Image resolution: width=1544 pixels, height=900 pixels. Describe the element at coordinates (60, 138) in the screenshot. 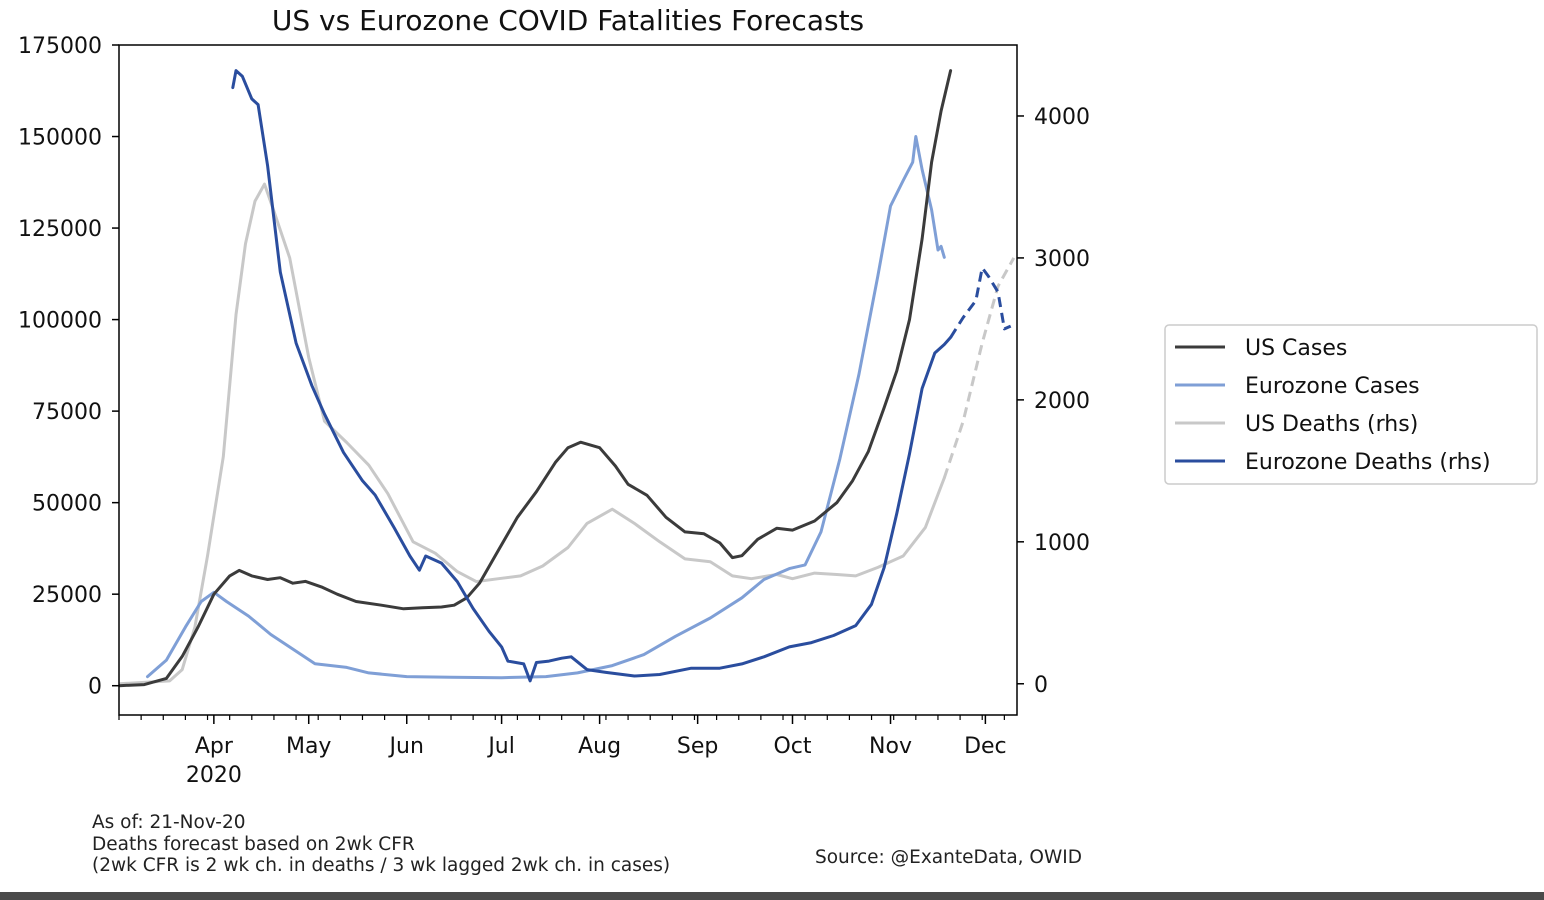

I see `y-left-tick-label: 150000` at that location.